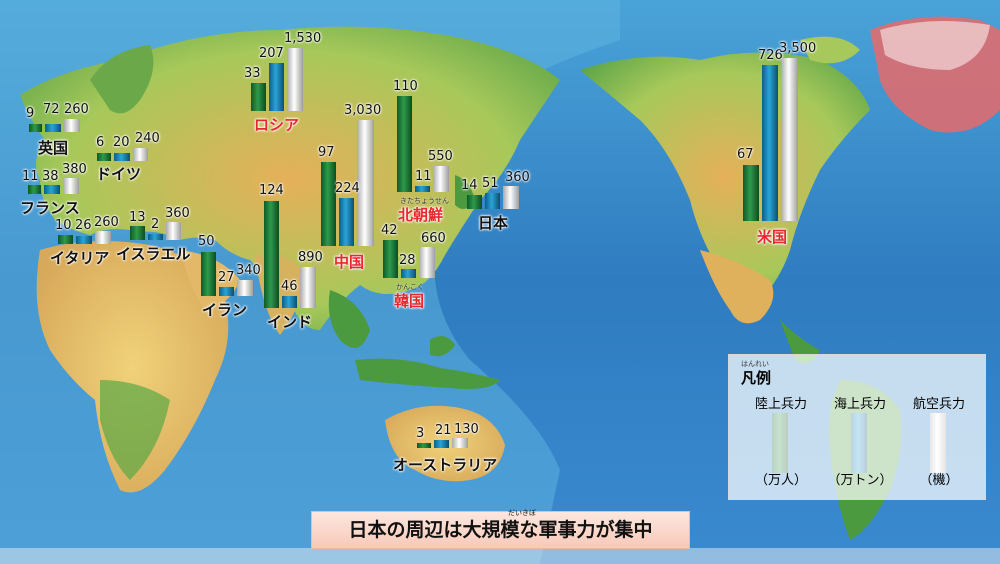 This screenshot has width=1000, height=564. What do you see at coordinates (137, 217) in the screenshot?
I see `value-israel-ground: 13` at bounding box center [137, 217].